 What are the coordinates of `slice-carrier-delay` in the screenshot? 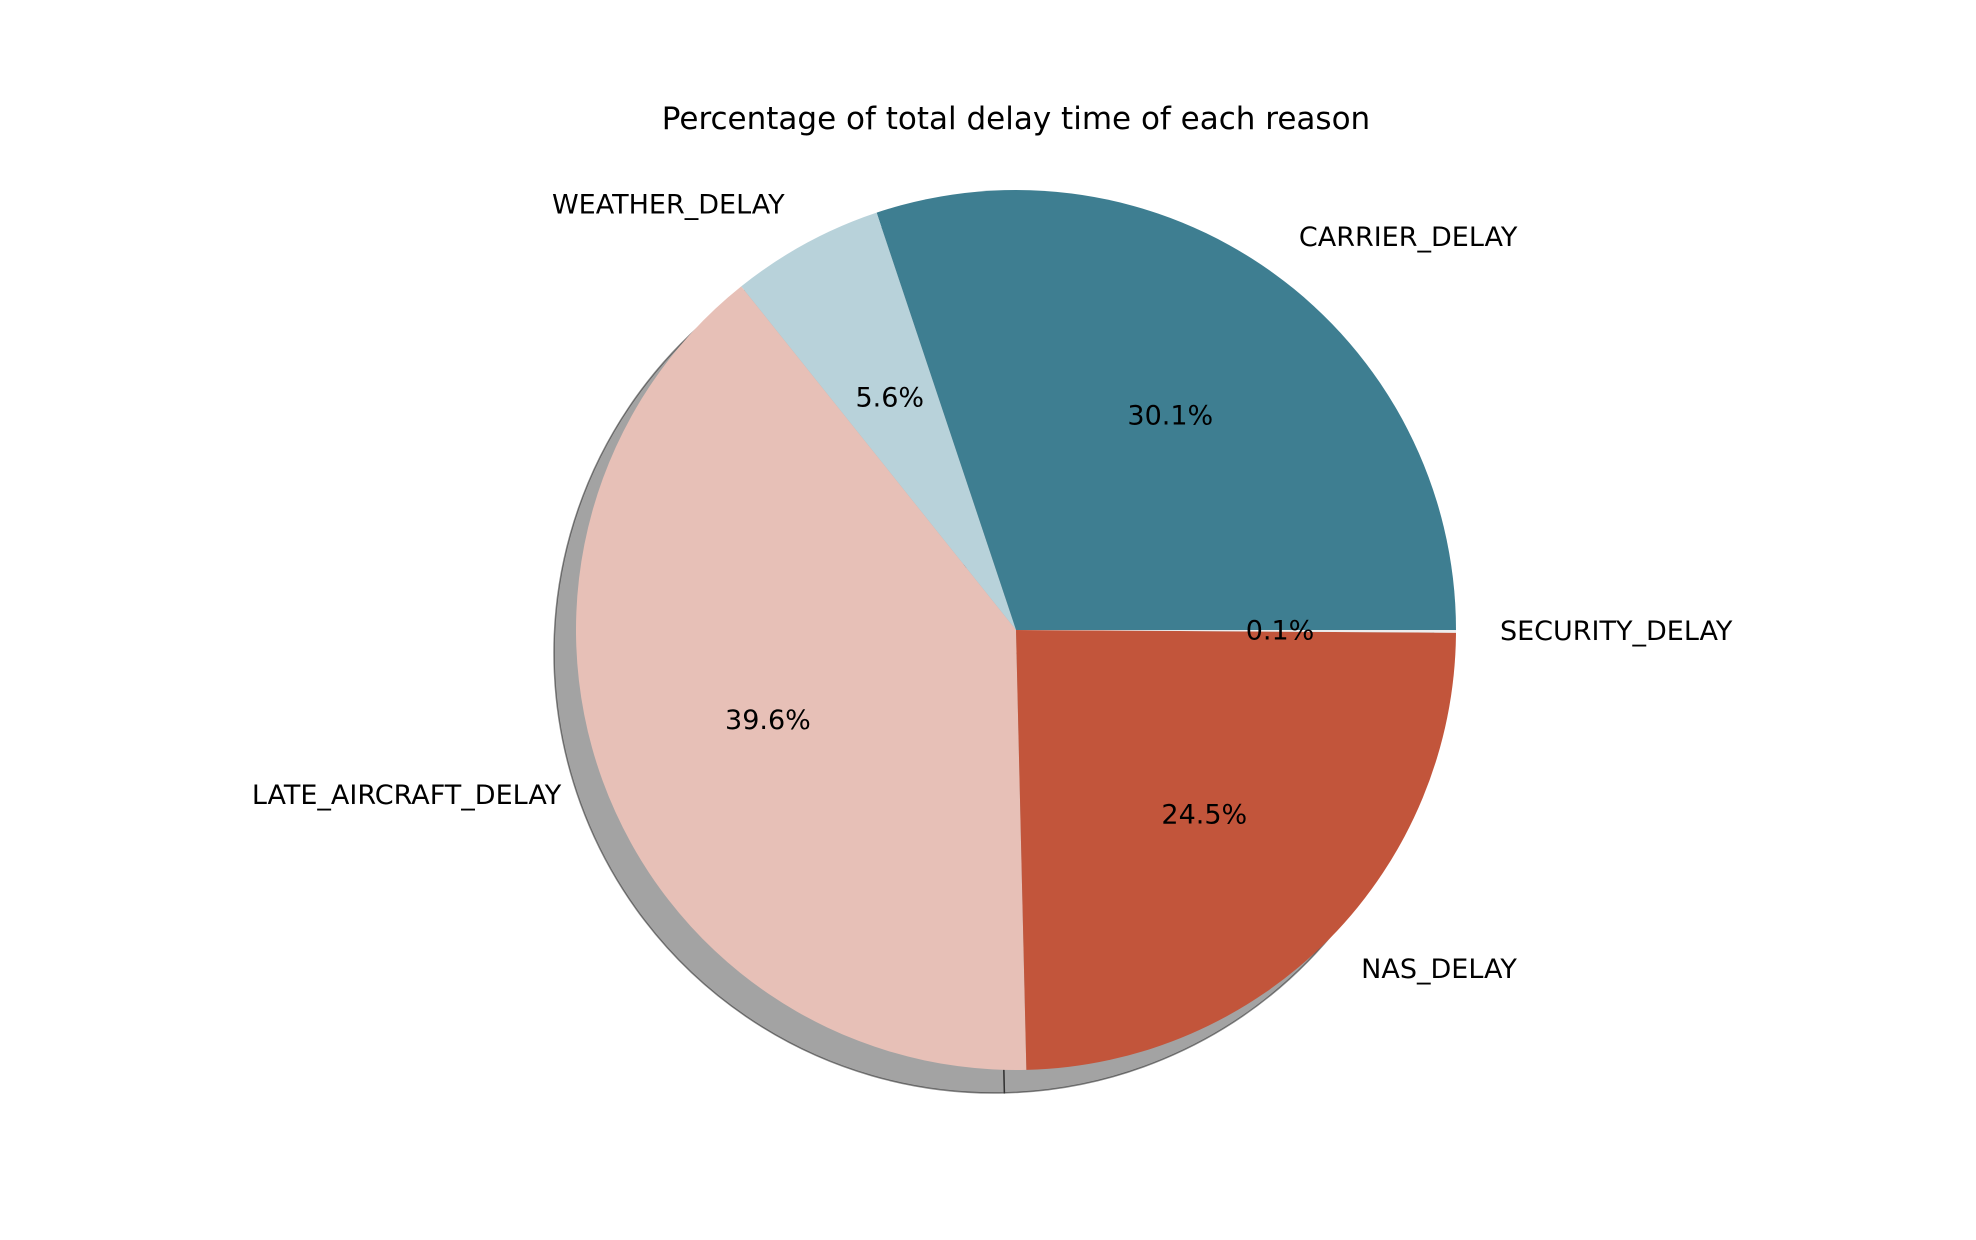 It's located at (1166, 410).